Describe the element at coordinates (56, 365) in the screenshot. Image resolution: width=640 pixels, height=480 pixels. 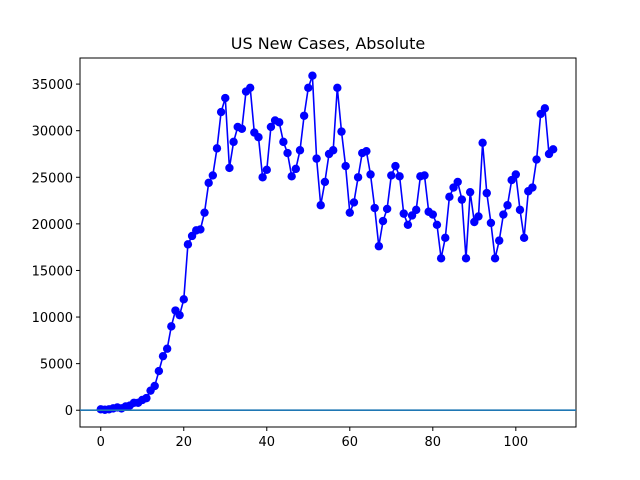
I see `y-tick-label: 5000` at that location.